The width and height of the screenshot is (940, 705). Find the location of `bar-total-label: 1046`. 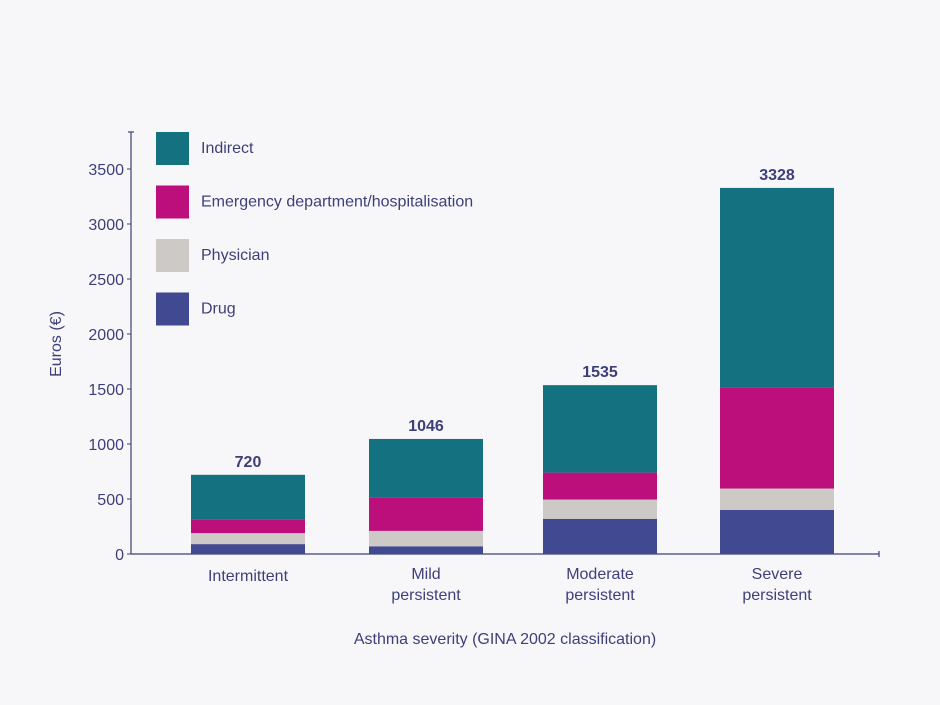

bar-total-label: 1046 is located at coordinates (426, 426).